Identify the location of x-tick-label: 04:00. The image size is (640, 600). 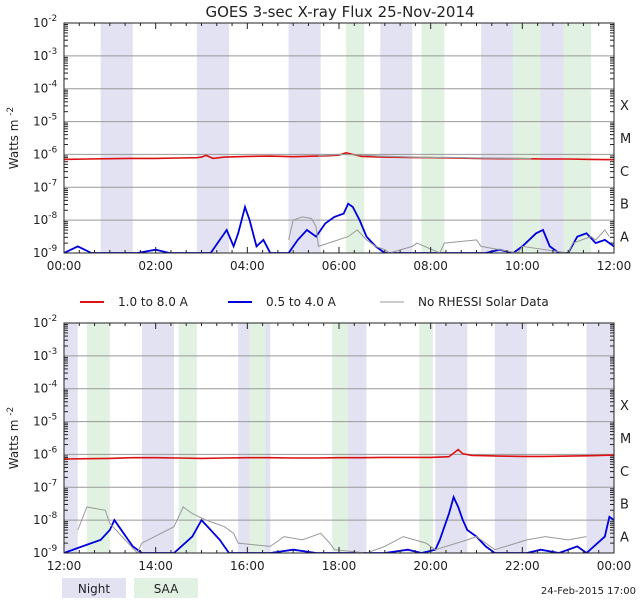
(247, 266).